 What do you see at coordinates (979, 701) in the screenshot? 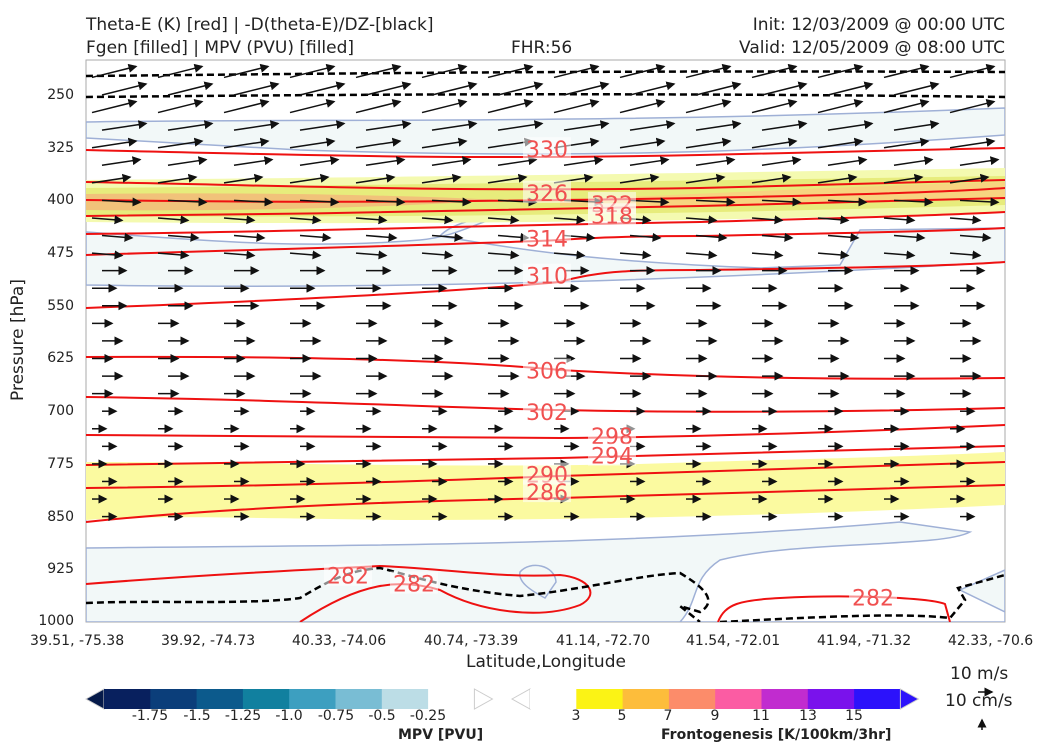
I see `wind-ref-vertical: 10 cm/s` at bounding box center [979, 701].